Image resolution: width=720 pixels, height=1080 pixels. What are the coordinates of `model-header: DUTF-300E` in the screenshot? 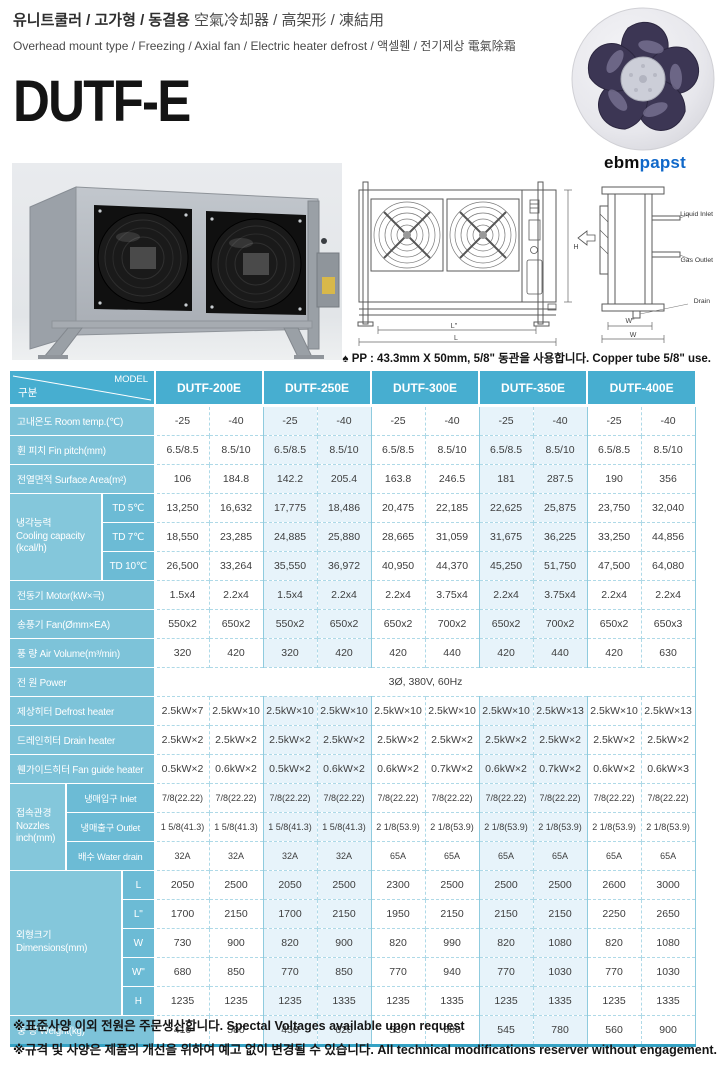 It's located at (425, 389).